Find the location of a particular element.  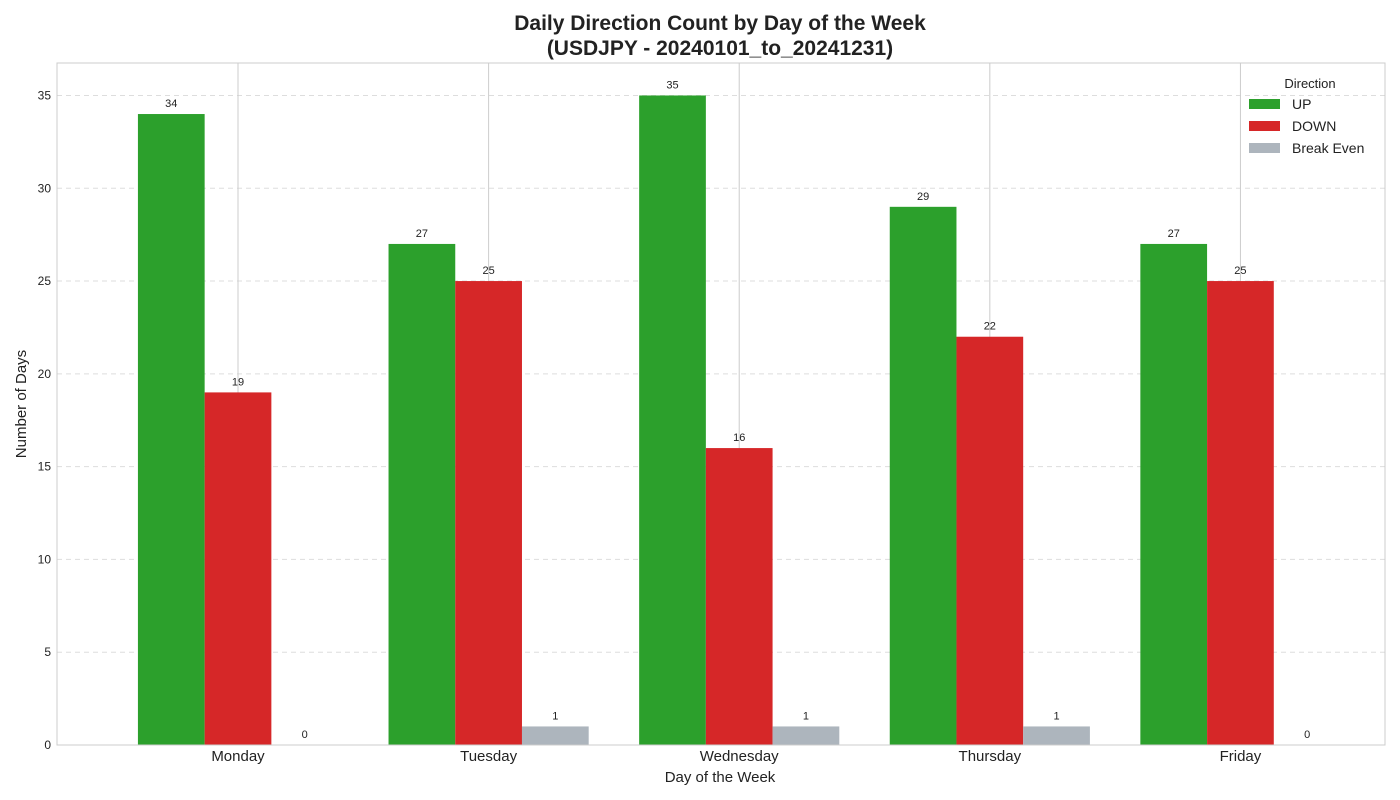

y-tick-label: 15 is located at coordinates (45, 467).